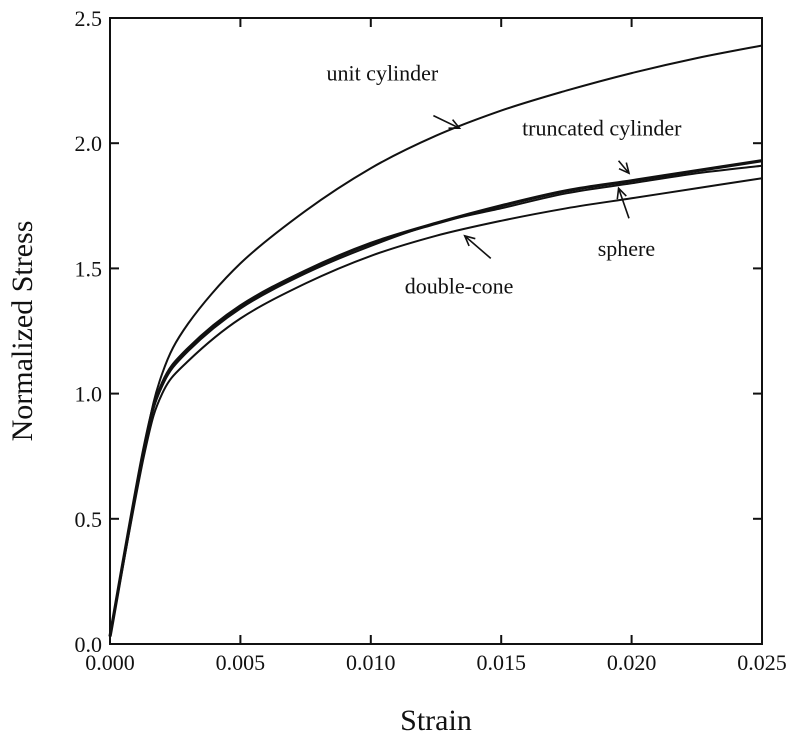 The width and height of the screenshot is (798, 738). What do you see at coordinates (632, 662) in the screenshot?
I see `x-tick-label: 0.020` at bounding box center [632, 662].